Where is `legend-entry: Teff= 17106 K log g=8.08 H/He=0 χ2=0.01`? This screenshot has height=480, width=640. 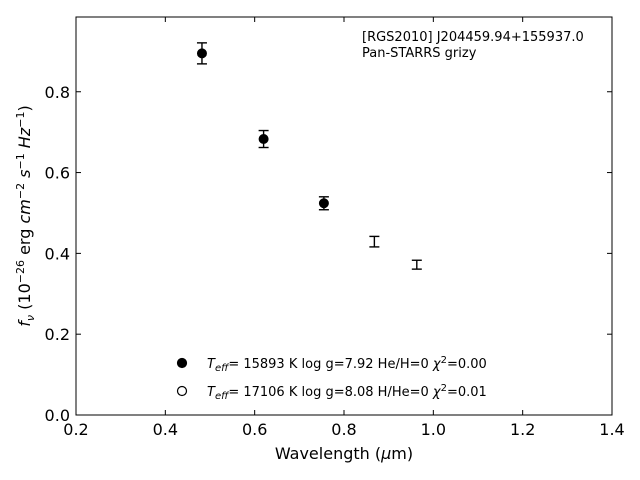
legend-entry: Teff= 17106 K log g=8.08 H/He=0 χ2=0.01 is located at coordinates (347, 392).